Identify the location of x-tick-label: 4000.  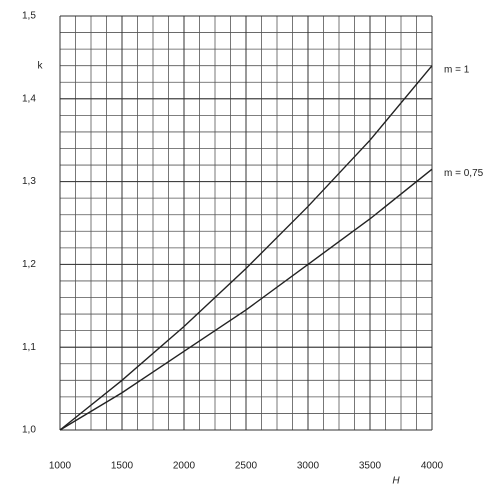
(432, 466).